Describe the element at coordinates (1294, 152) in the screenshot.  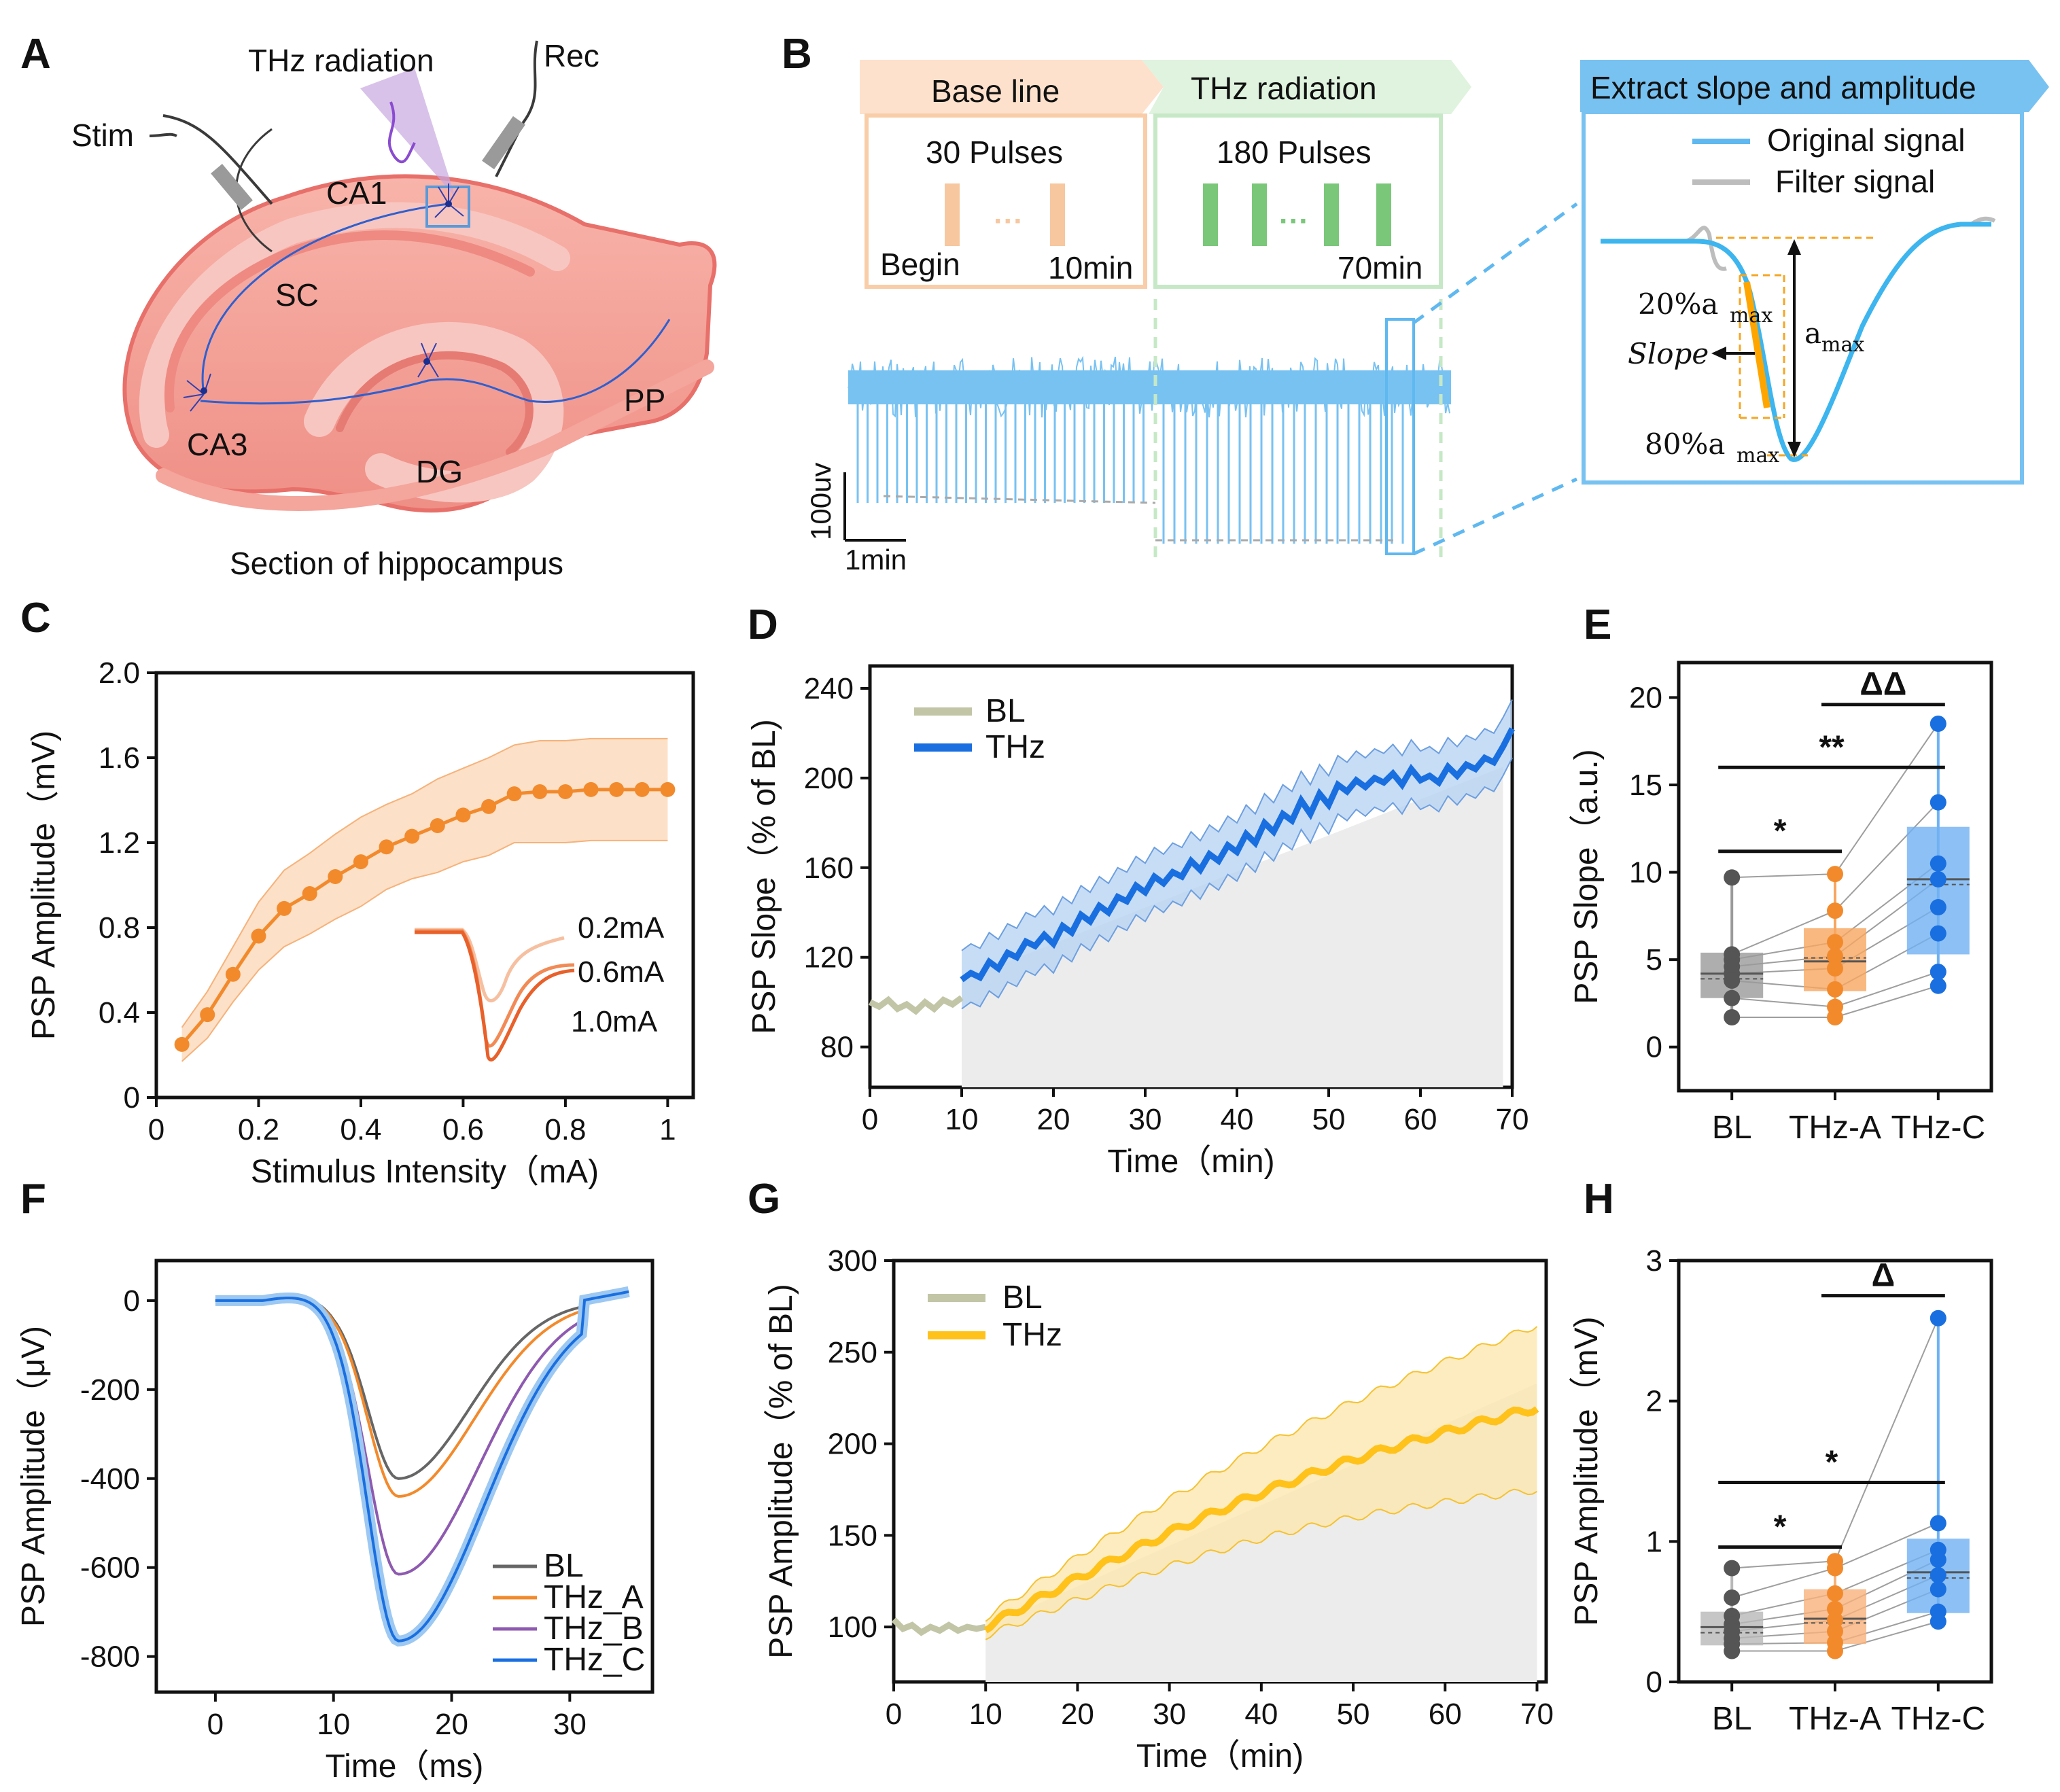
I see `pulses-180-label: 180 Pulses` at that location.